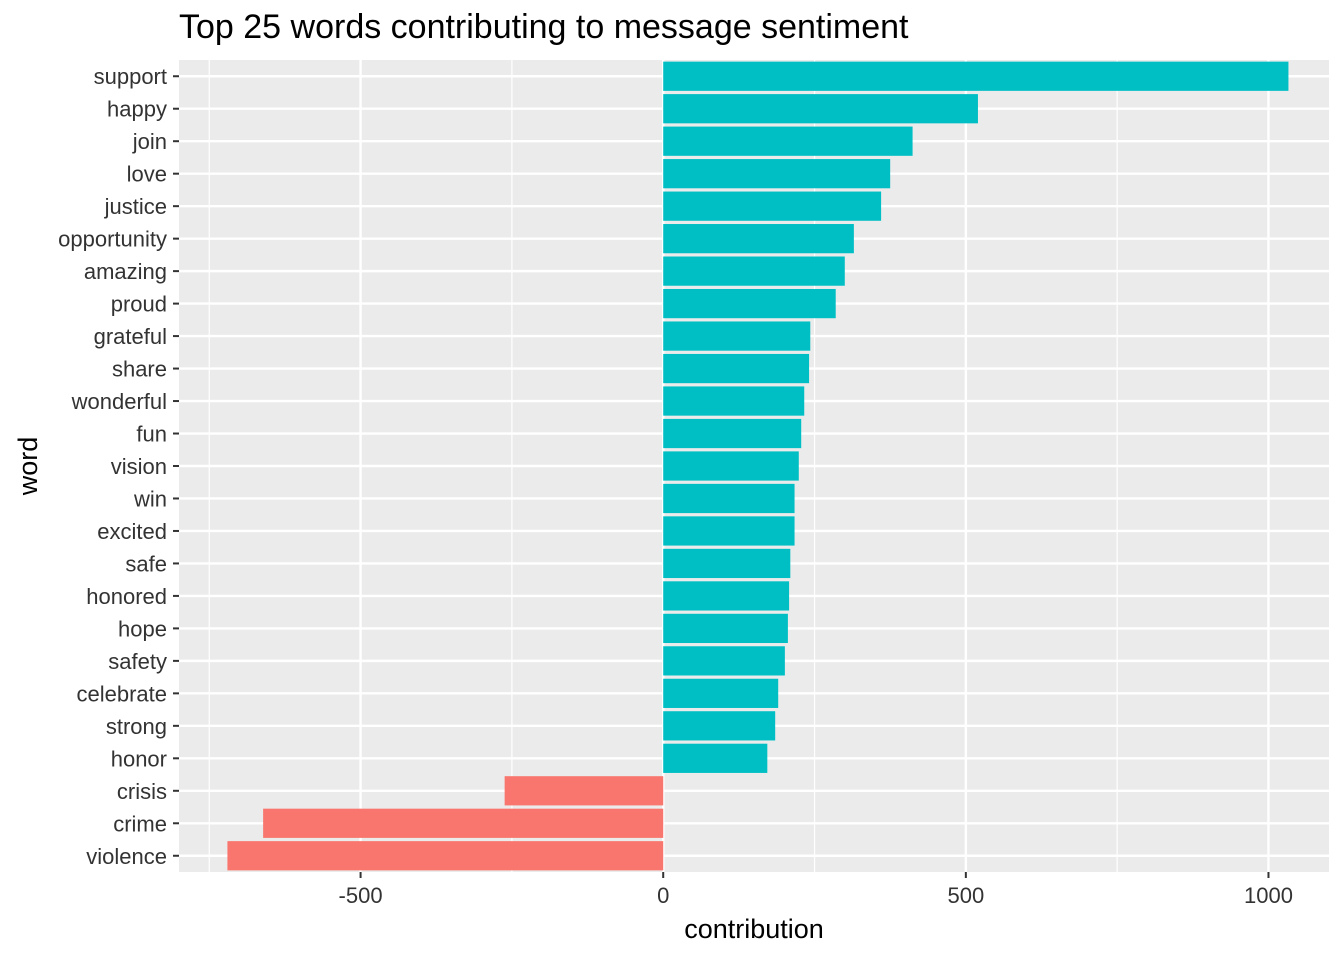  What do you see at coordinates (137, 109) in the screenshot?
I see `y-tick-label: happy` at bounding box center [137, 109].